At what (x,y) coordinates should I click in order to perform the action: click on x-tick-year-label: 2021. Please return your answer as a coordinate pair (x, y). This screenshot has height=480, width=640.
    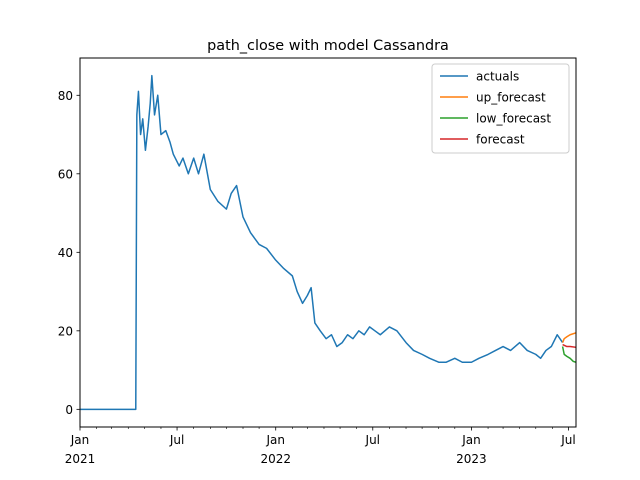
    Looking at the image, I should click on (80, 459).